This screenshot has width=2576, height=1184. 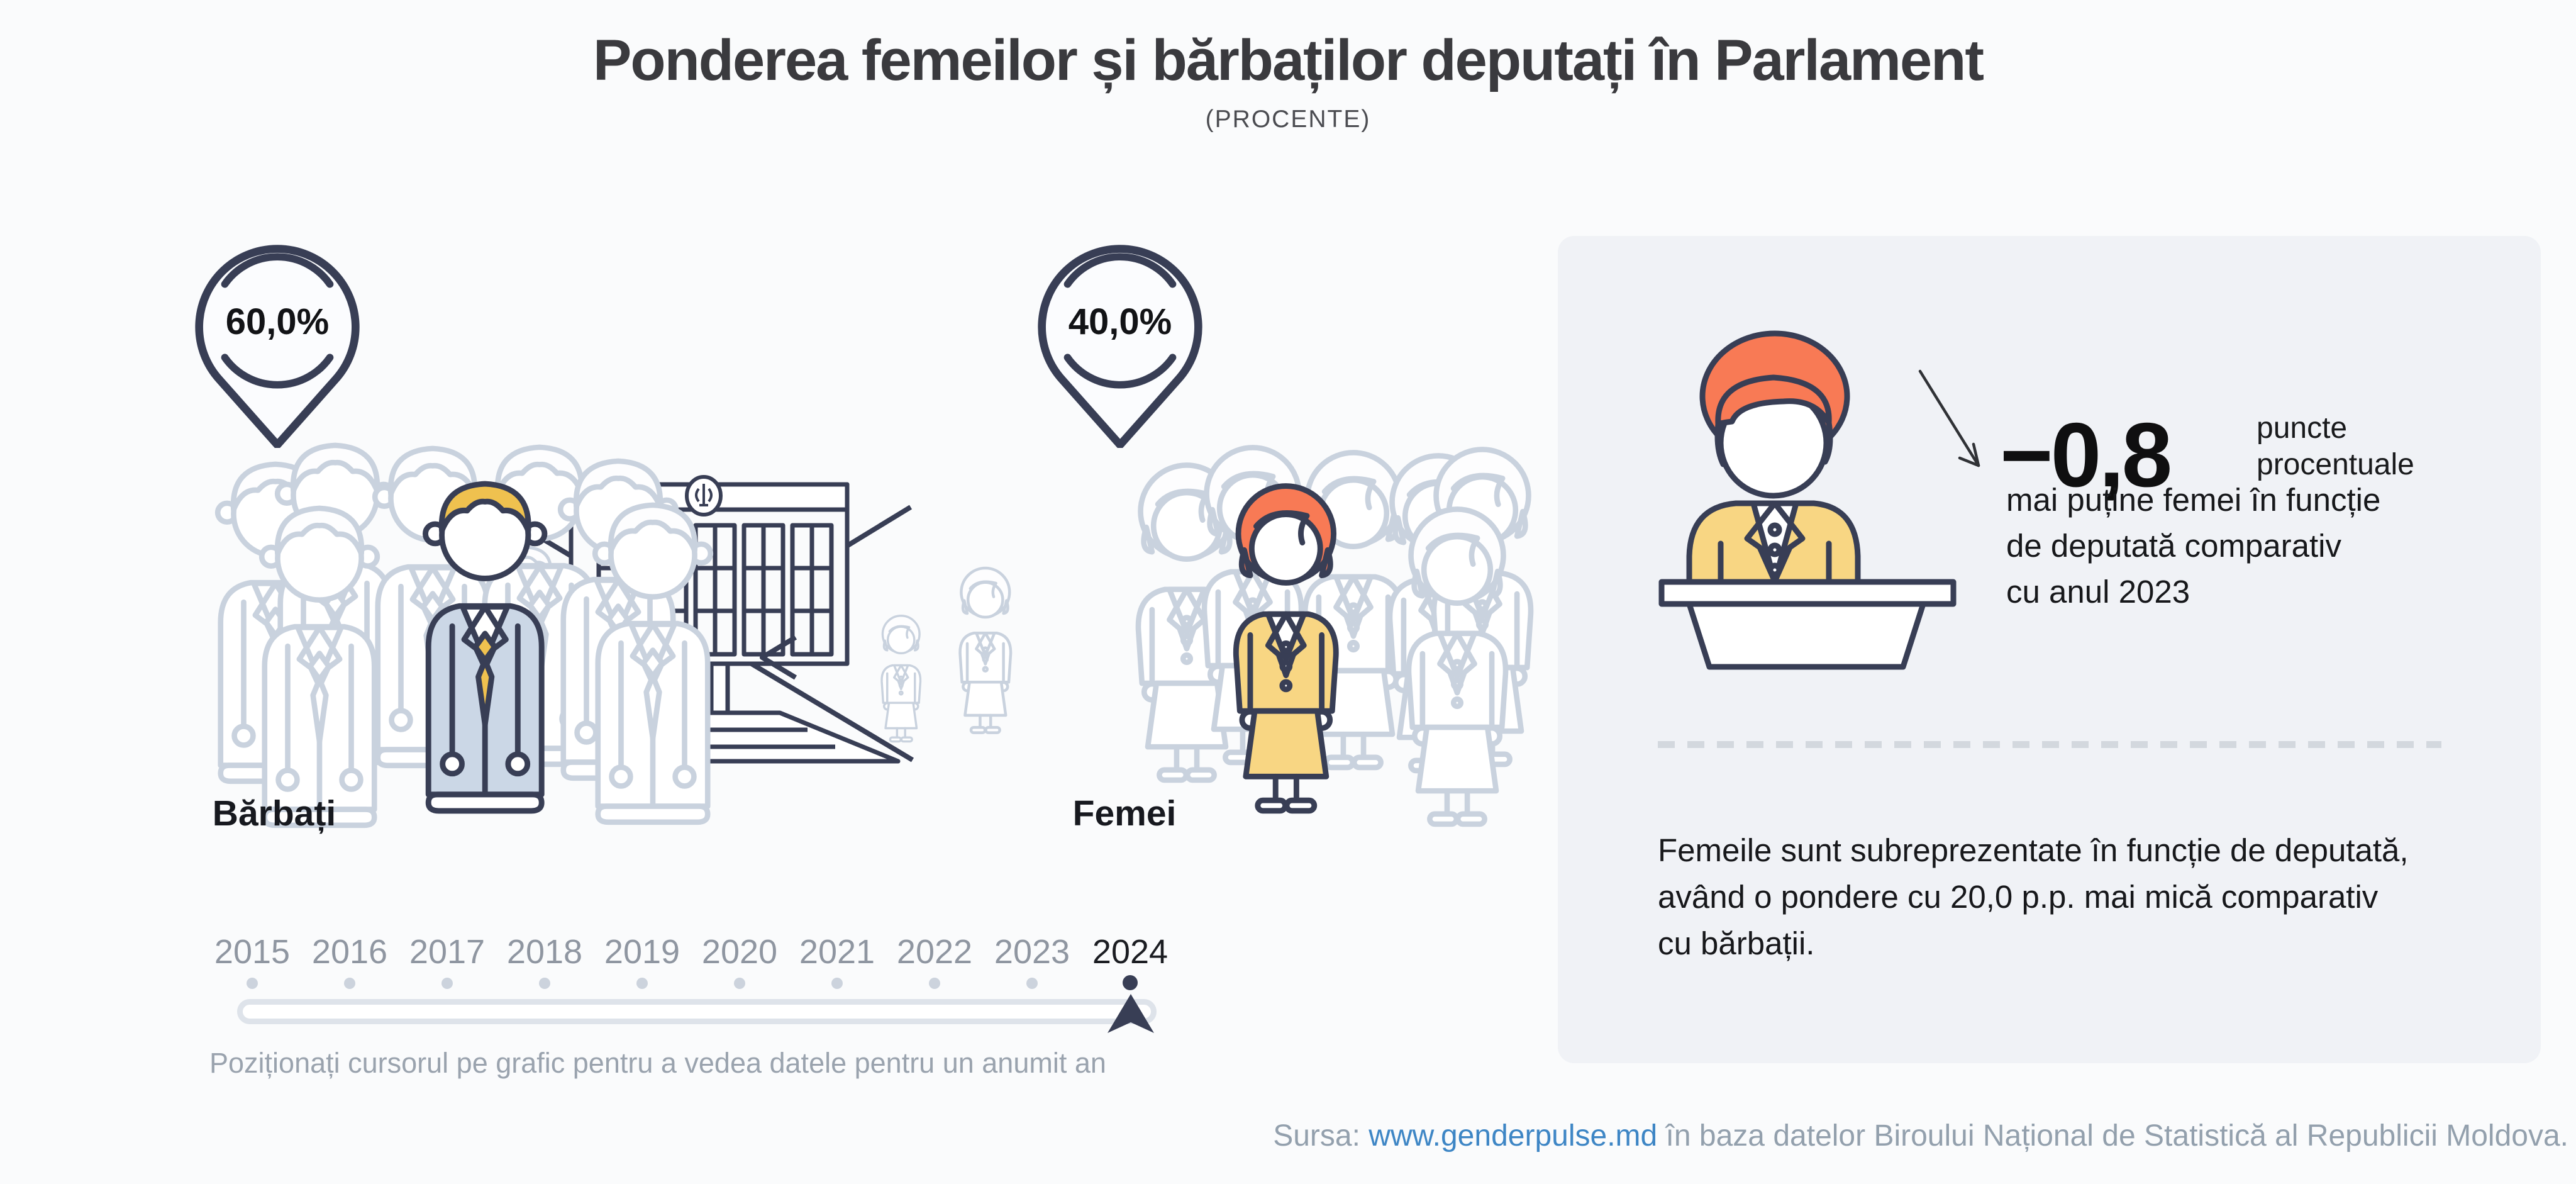 I want to click on year-2022: 2022, so click(x=934, y=952).